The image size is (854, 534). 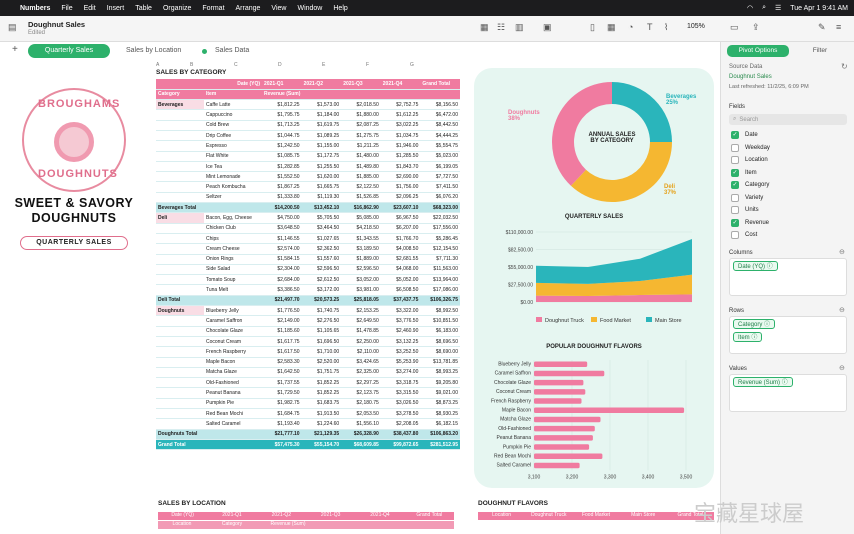 What do you see at coordinates (321, 434) in the screenshot?
I see `value-cell: $21,129.35` at bounding box center [321, 434].